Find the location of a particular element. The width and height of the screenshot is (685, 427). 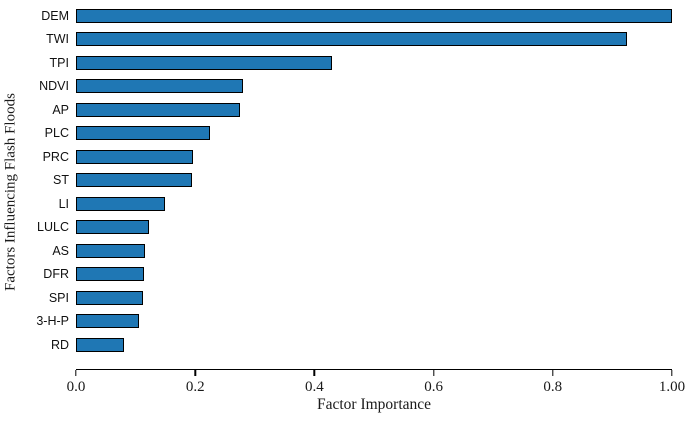

category-label: LI is located at coordinates (63, 203).